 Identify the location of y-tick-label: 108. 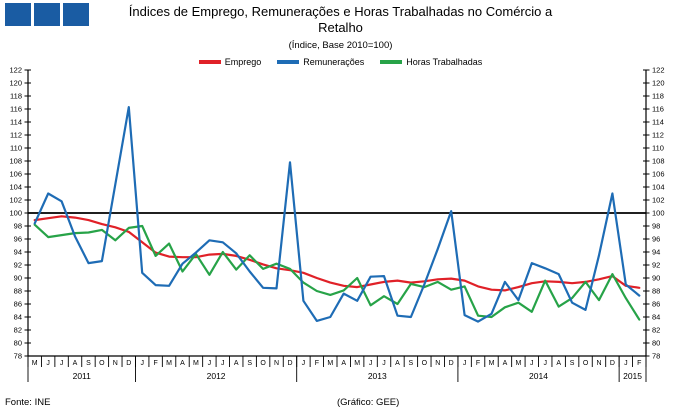
(658, 161).